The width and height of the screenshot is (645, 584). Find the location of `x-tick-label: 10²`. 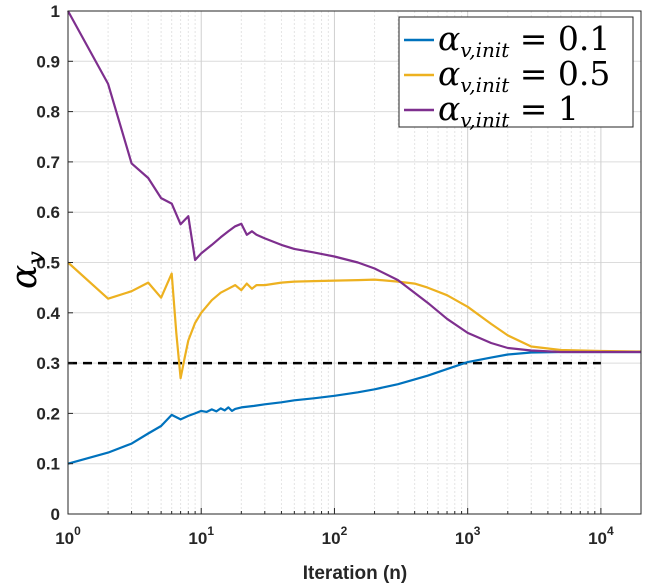

x-tick-label: 10² is located at coordinates (335, 536).